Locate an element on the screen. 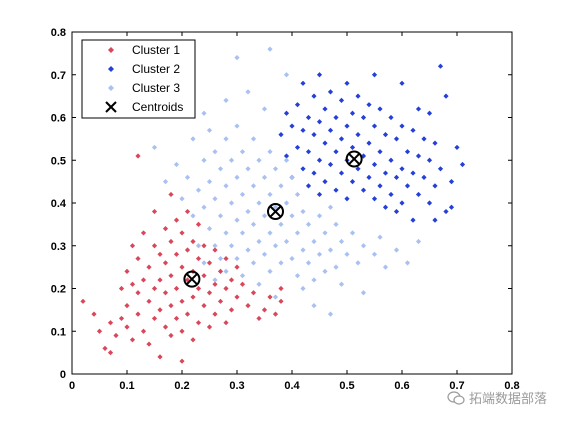  y-tick-label: 0.1 is located at coordinates (58, 332).